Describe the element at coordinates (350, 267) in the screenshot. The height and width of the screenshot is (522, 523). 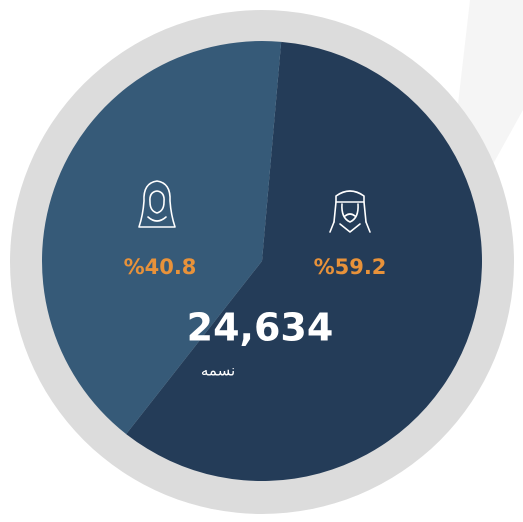
I see `value-label: %59.2` at that location.